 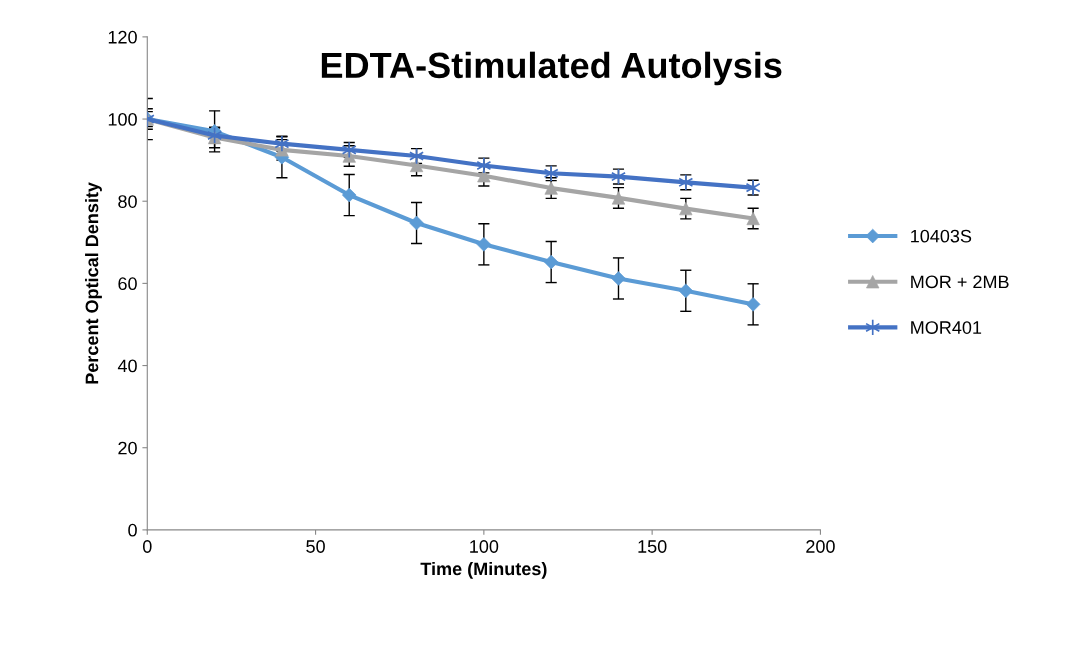 What do you see at coordinates (127, 284) in the screenshot?
I see `y-tick-label: 60` at bounding box center [127, 284].